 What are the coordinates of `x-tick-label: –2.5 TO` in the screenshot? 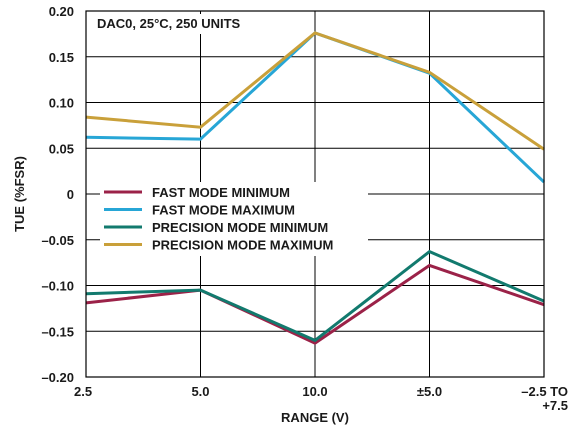 It's located at (544, 391).